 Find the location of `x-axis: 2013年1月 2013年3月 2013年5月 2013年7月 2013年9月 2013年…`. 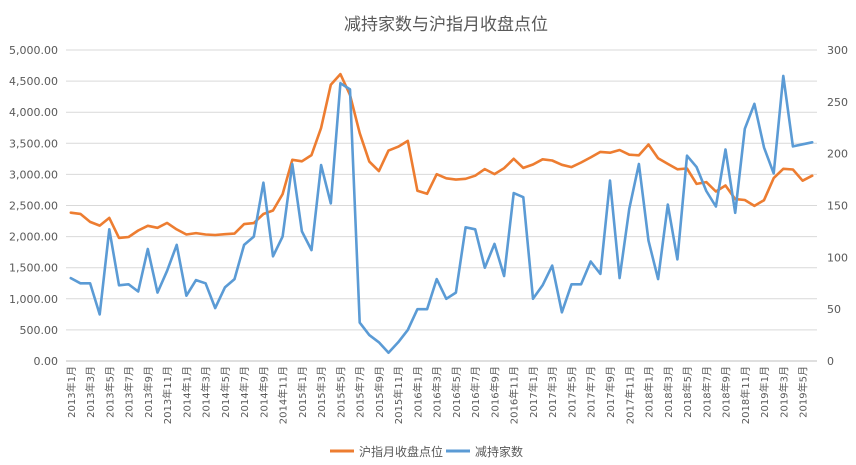

x-axis: 2013年1月 2013年3月 2013年5月 2013年7月 2013年9月 2013年… is located at coordinates (437, 395).